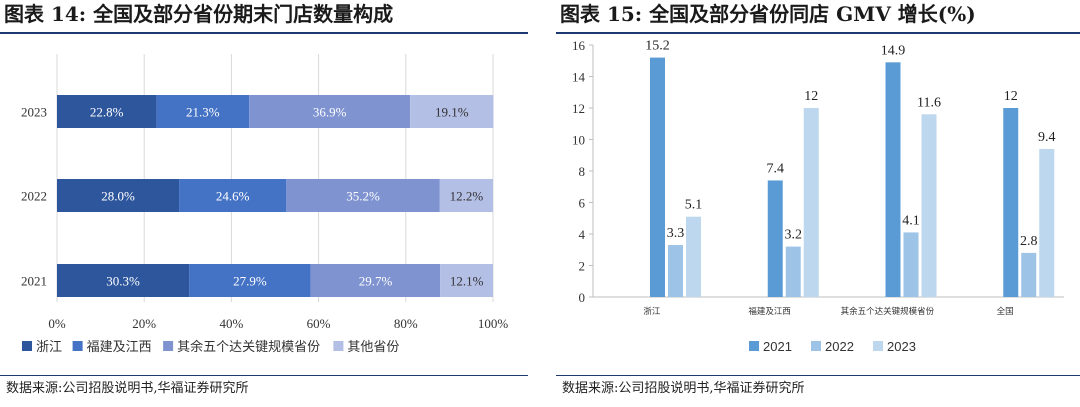  I want to click on data-label: 30.3%, so click(123, 281).